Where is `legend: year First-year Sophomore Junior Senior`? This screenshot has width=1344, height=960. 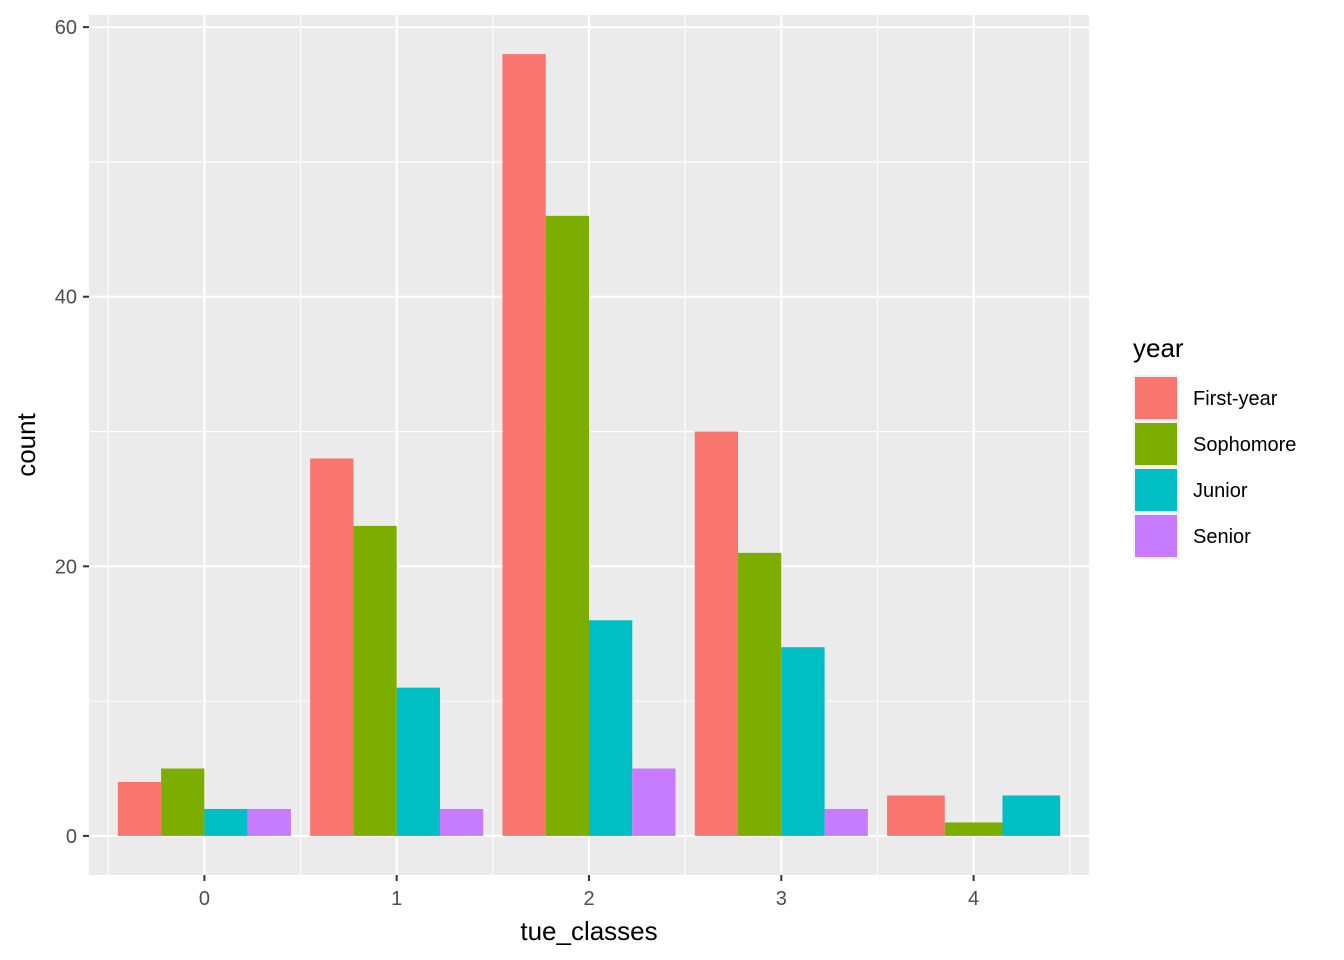
legend: year First-year Sophomore Junior Senior is located at coordinates (1214, 446).